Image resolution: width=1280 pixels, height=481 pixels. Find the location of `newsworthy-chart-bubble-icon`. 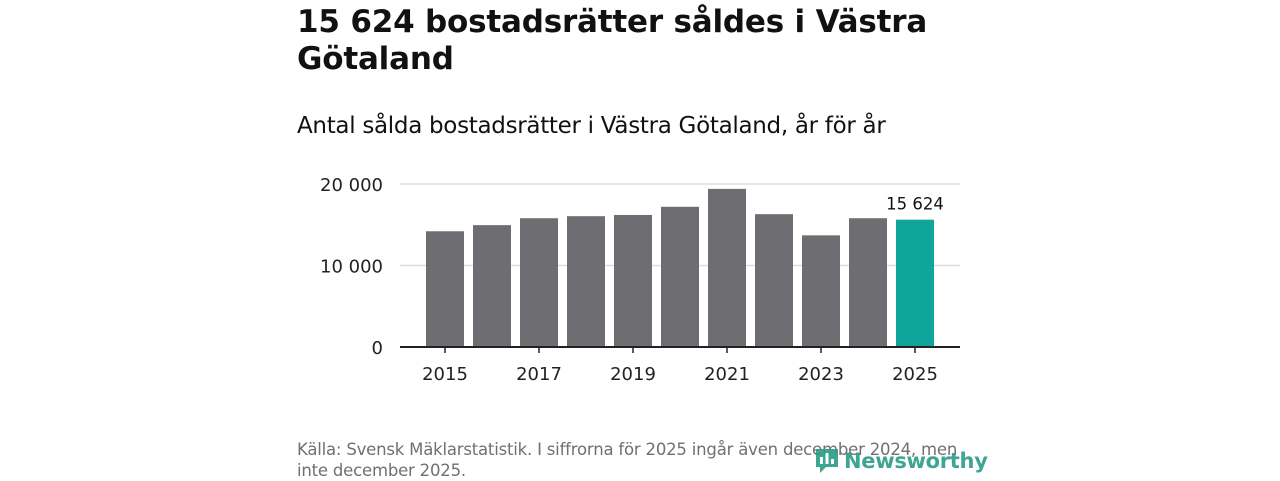

newsworthy-chart-bubble-icon is located at coordinates (827, 461).